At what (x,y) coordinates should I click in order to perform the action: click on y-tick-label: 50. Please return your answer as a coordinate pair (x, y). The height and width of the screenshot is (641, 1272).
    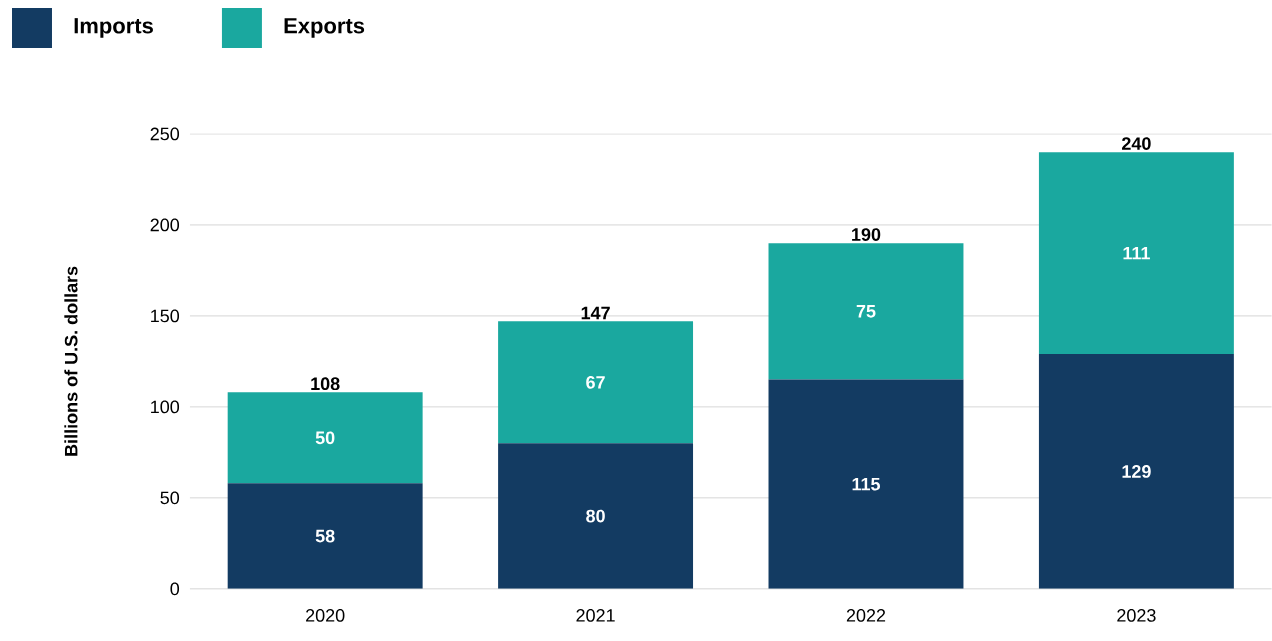
    Looking at the image, I should click on (170, 498).